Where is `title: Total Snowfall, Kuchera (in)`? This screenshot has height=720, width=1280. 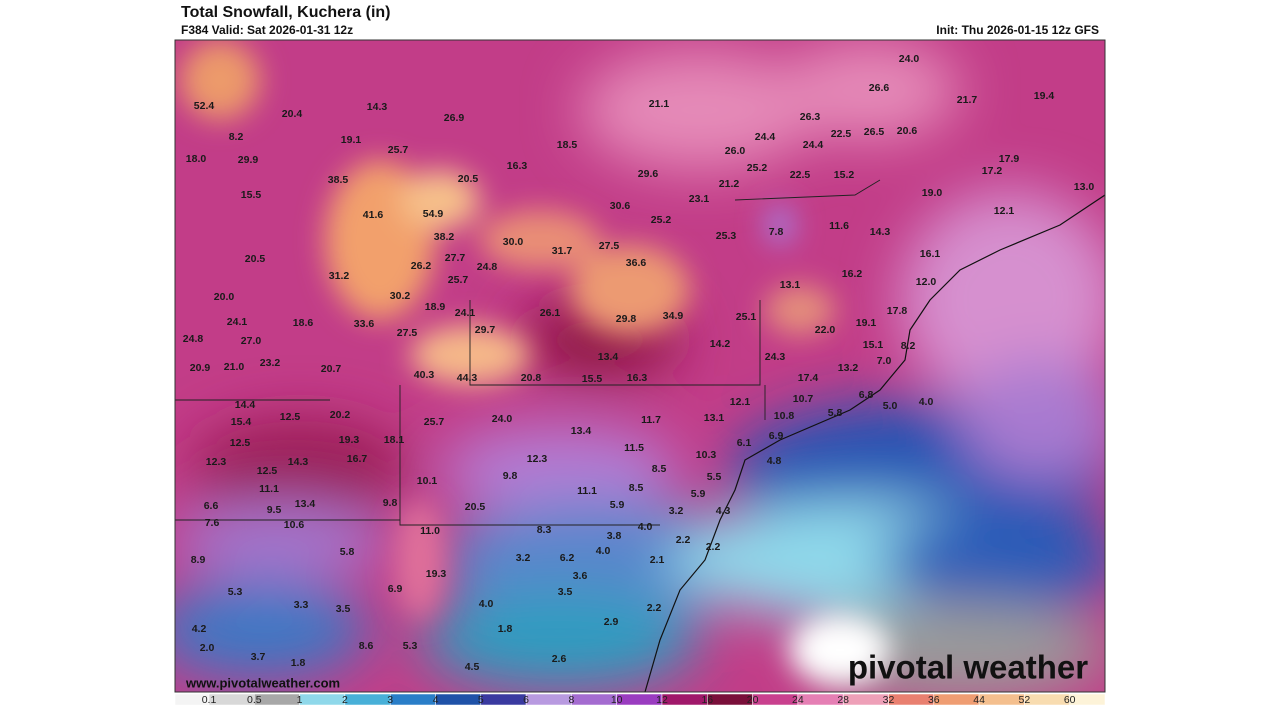
title: Total Snowfall, Kuchera (in) is located at coordinates (286, 12).